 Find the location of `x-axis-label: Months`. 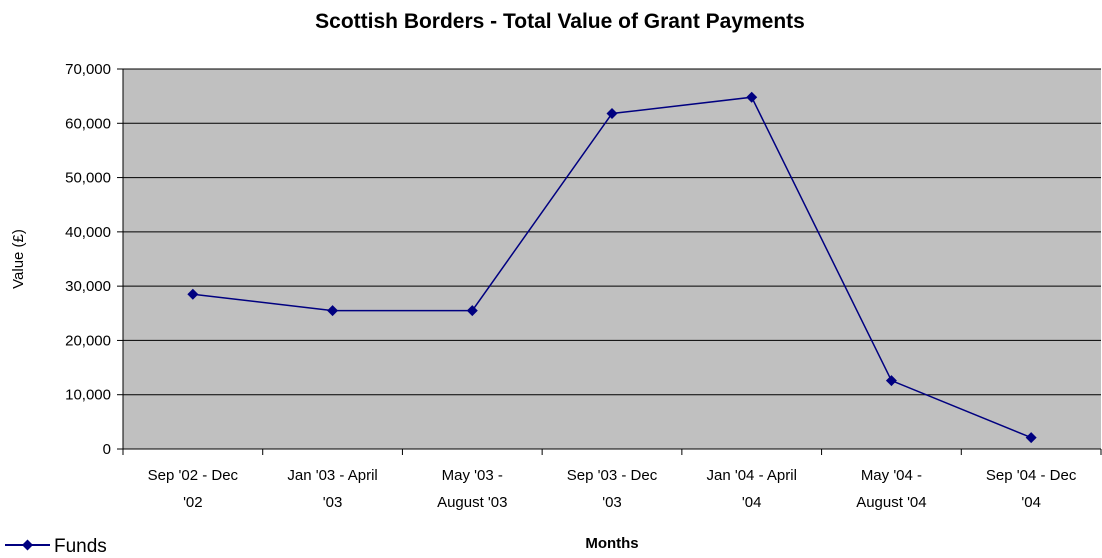

x-axis-label: Months is located at coordinates (611, 543).